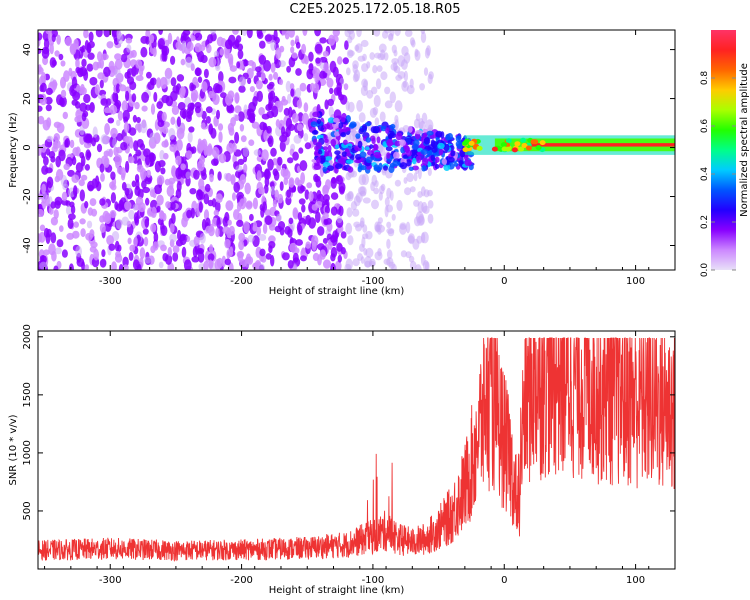 The height and width of the screenshot is (600, 750). I want to click on snr-y-tick-label: 1500, so click(27, 394).